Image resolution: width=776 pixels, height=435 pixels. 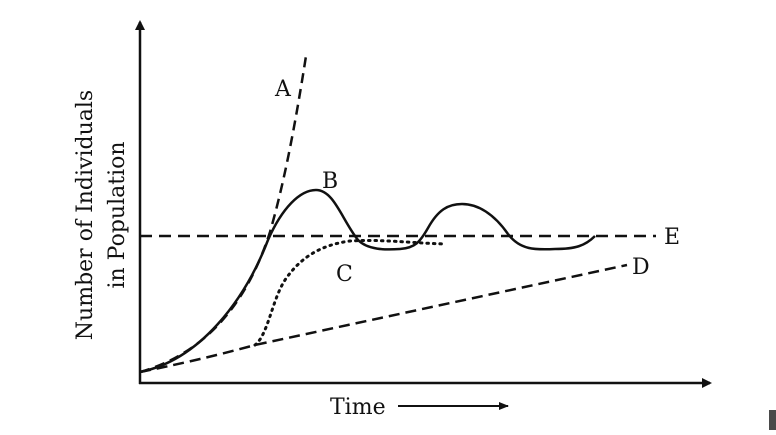 I want to click on curve-e-label: E, so click(x=672, y=237).